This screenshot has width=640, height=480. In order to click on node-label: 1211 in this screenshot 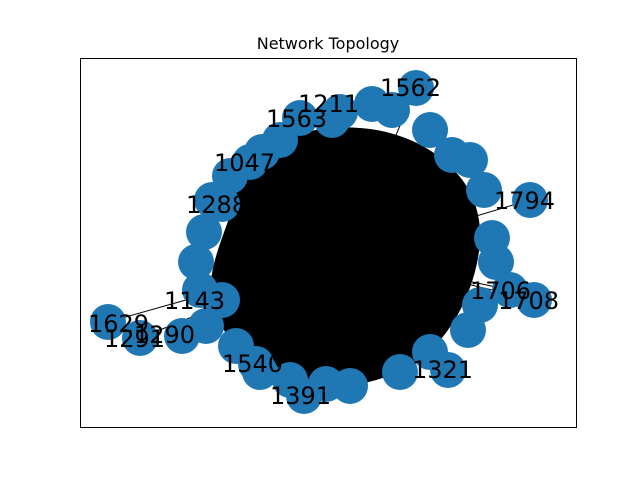, I will do `click(328, 104)`.